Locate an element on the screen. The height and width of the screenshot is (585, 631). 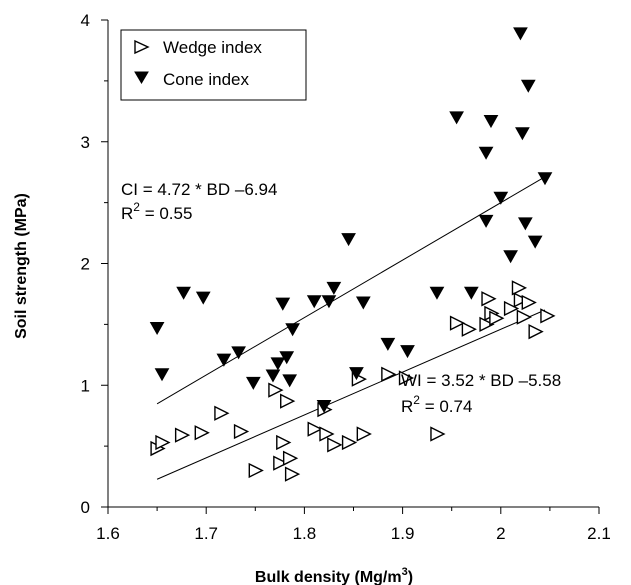
legend-label-wedge: Wedge index is located at coordinates (212, 47).